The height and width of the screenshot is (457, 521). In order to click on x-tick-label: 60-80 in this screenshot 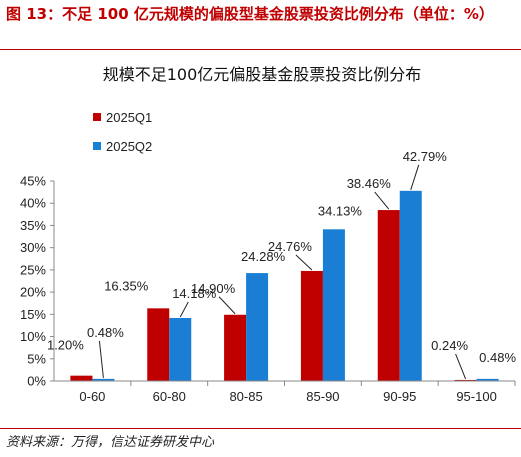, I will do `click(169, 396)`.